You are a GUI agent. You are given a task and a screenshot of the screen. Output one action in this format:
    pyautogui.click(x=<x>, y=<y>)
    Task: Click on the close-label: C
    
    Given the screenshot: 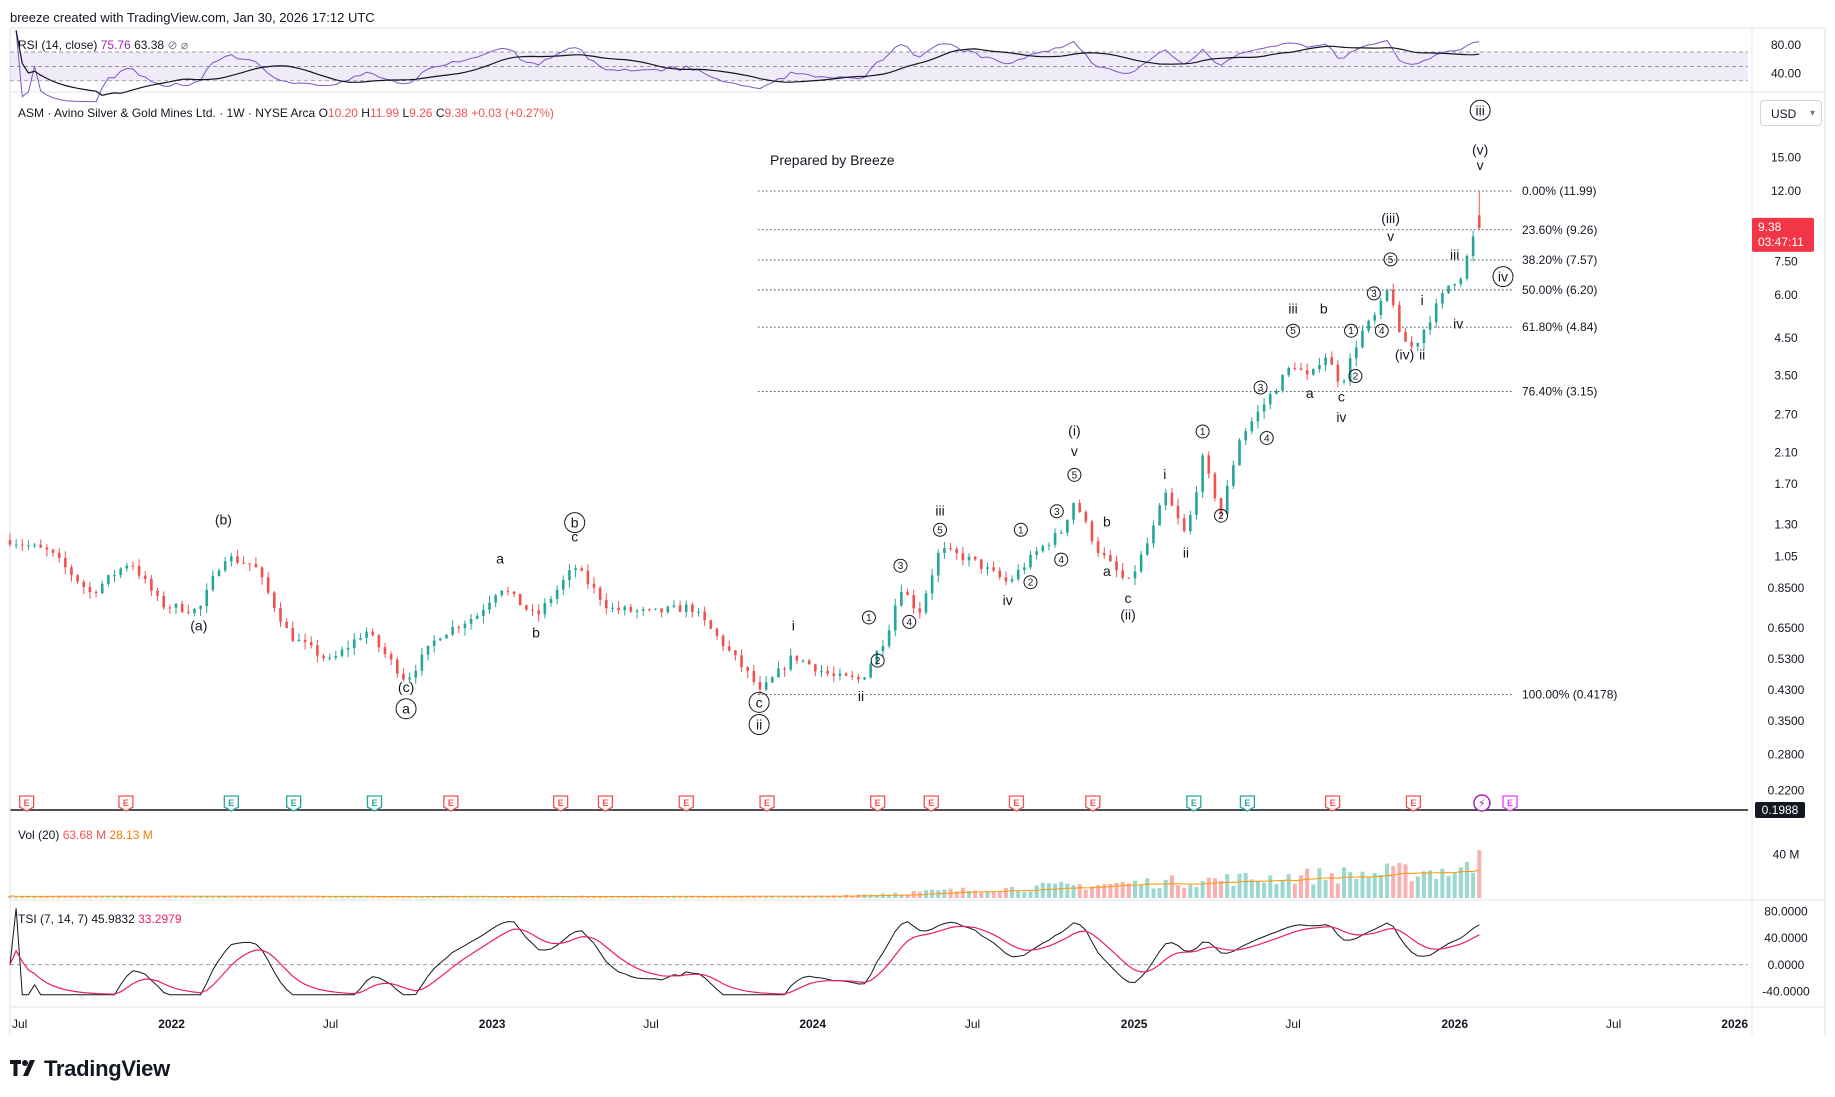 What is the action you would take?
    pyautogui.click(x=440, y=113)
    